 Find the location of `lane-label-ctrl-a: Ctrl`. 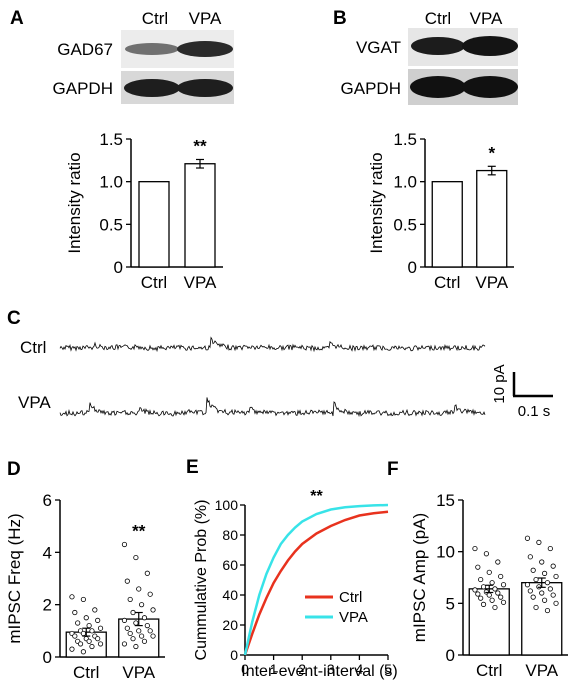

lane-label-ctrl-a: Ctrl is located at coordinates (155, 18).